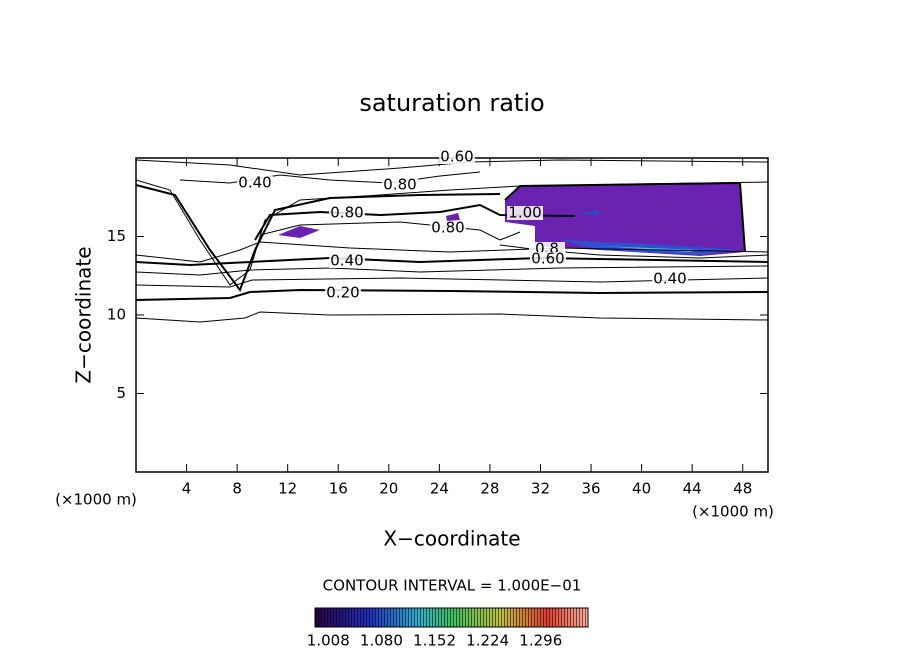  Describe the element at coordinates (692, 489) in the screenshot. I see `x-tick-label: 44` at that location.